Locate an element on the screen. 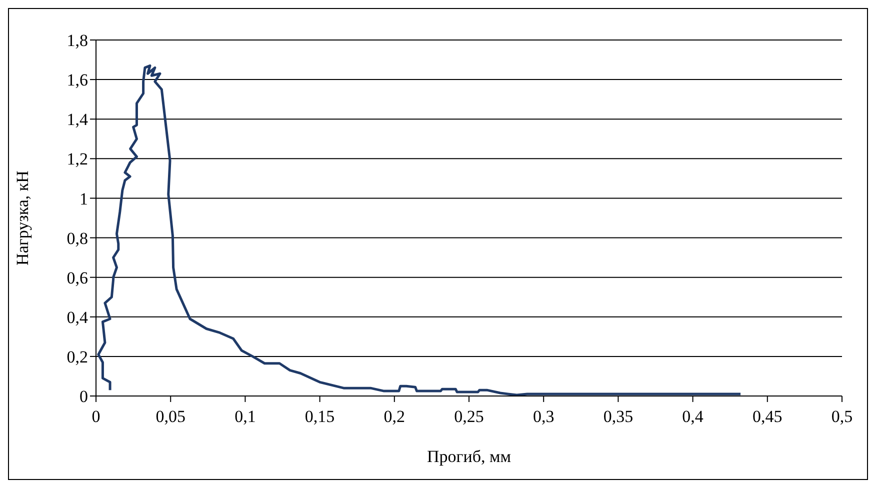 Image resolution: width=875 pixels, height=486 pixels. y-tick-label: 1,4 is located at coordinates (77, 120).